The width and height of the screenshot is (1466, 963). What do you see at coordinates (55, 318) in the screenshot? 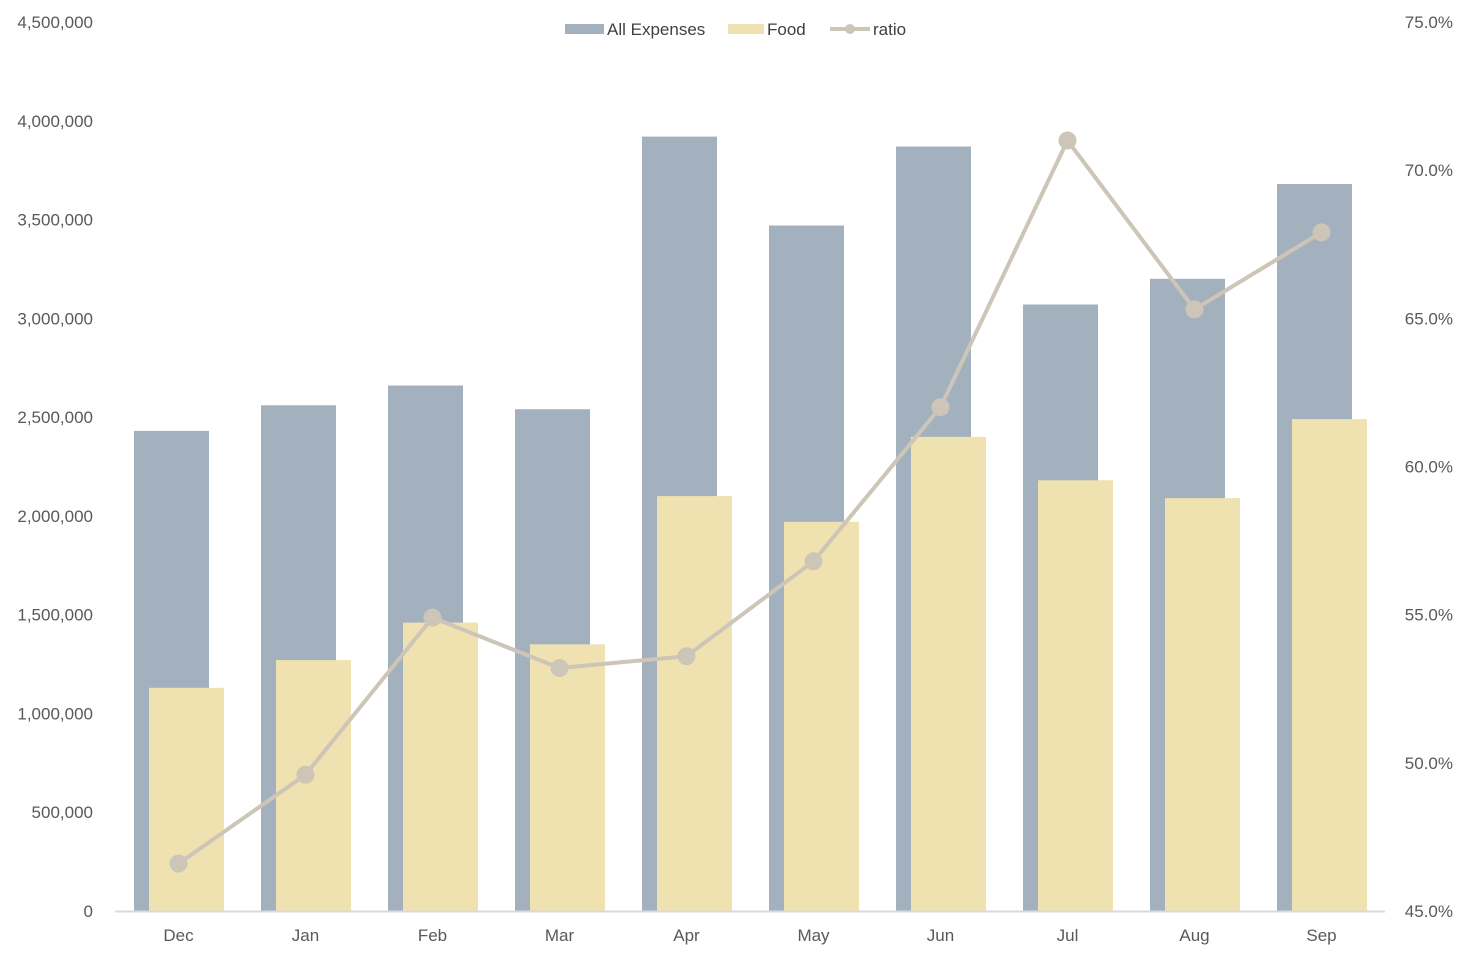
I see `y-left-tick-label: 3,000,000` at bounding box center [55, 318].